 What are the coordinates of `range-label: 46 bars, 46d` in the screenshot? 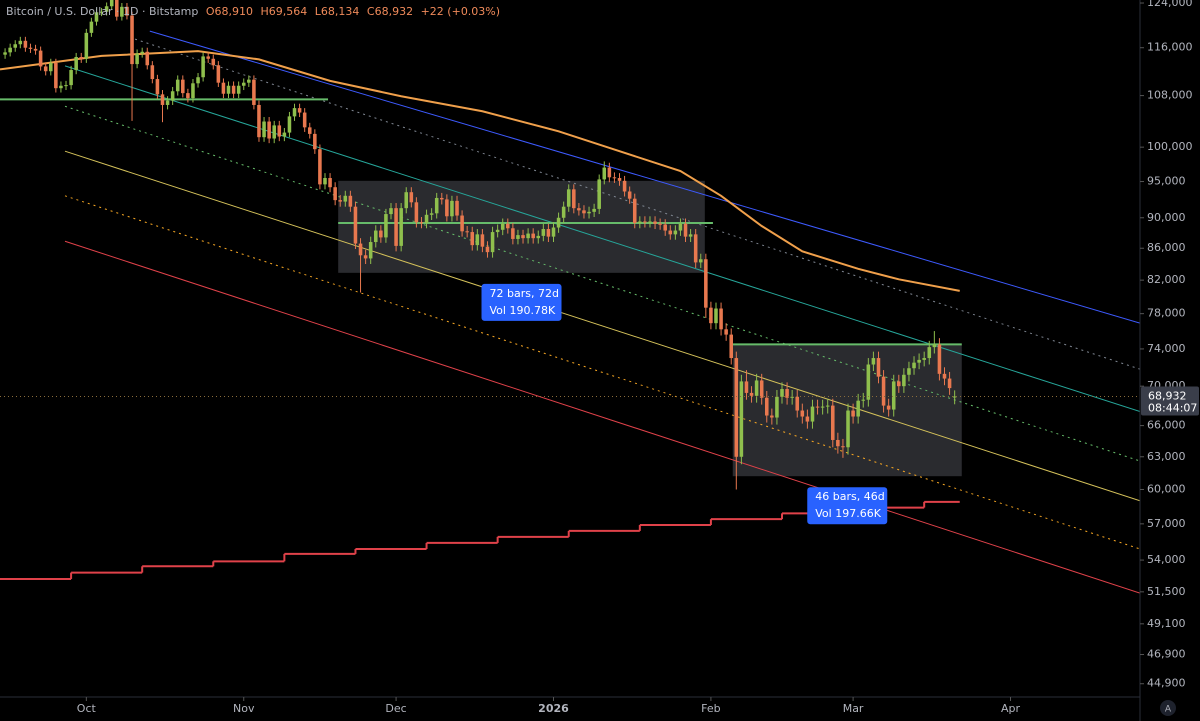 It's located at (849, 496).